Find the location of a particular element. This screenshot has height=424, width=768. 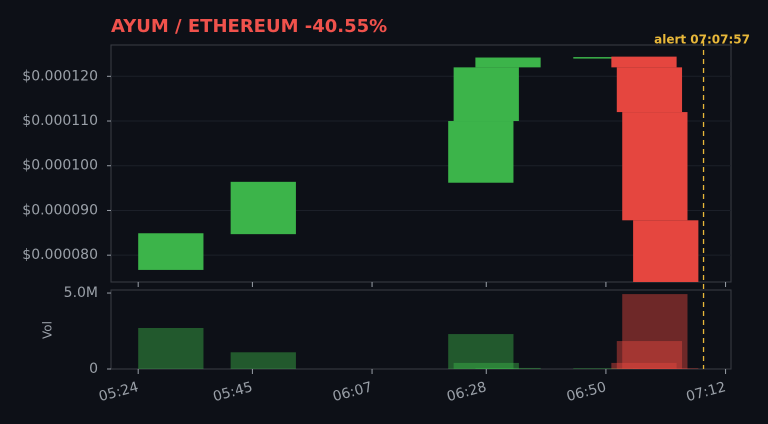

y-tick-label: $0.000100 is located at coordinates (60, 166).